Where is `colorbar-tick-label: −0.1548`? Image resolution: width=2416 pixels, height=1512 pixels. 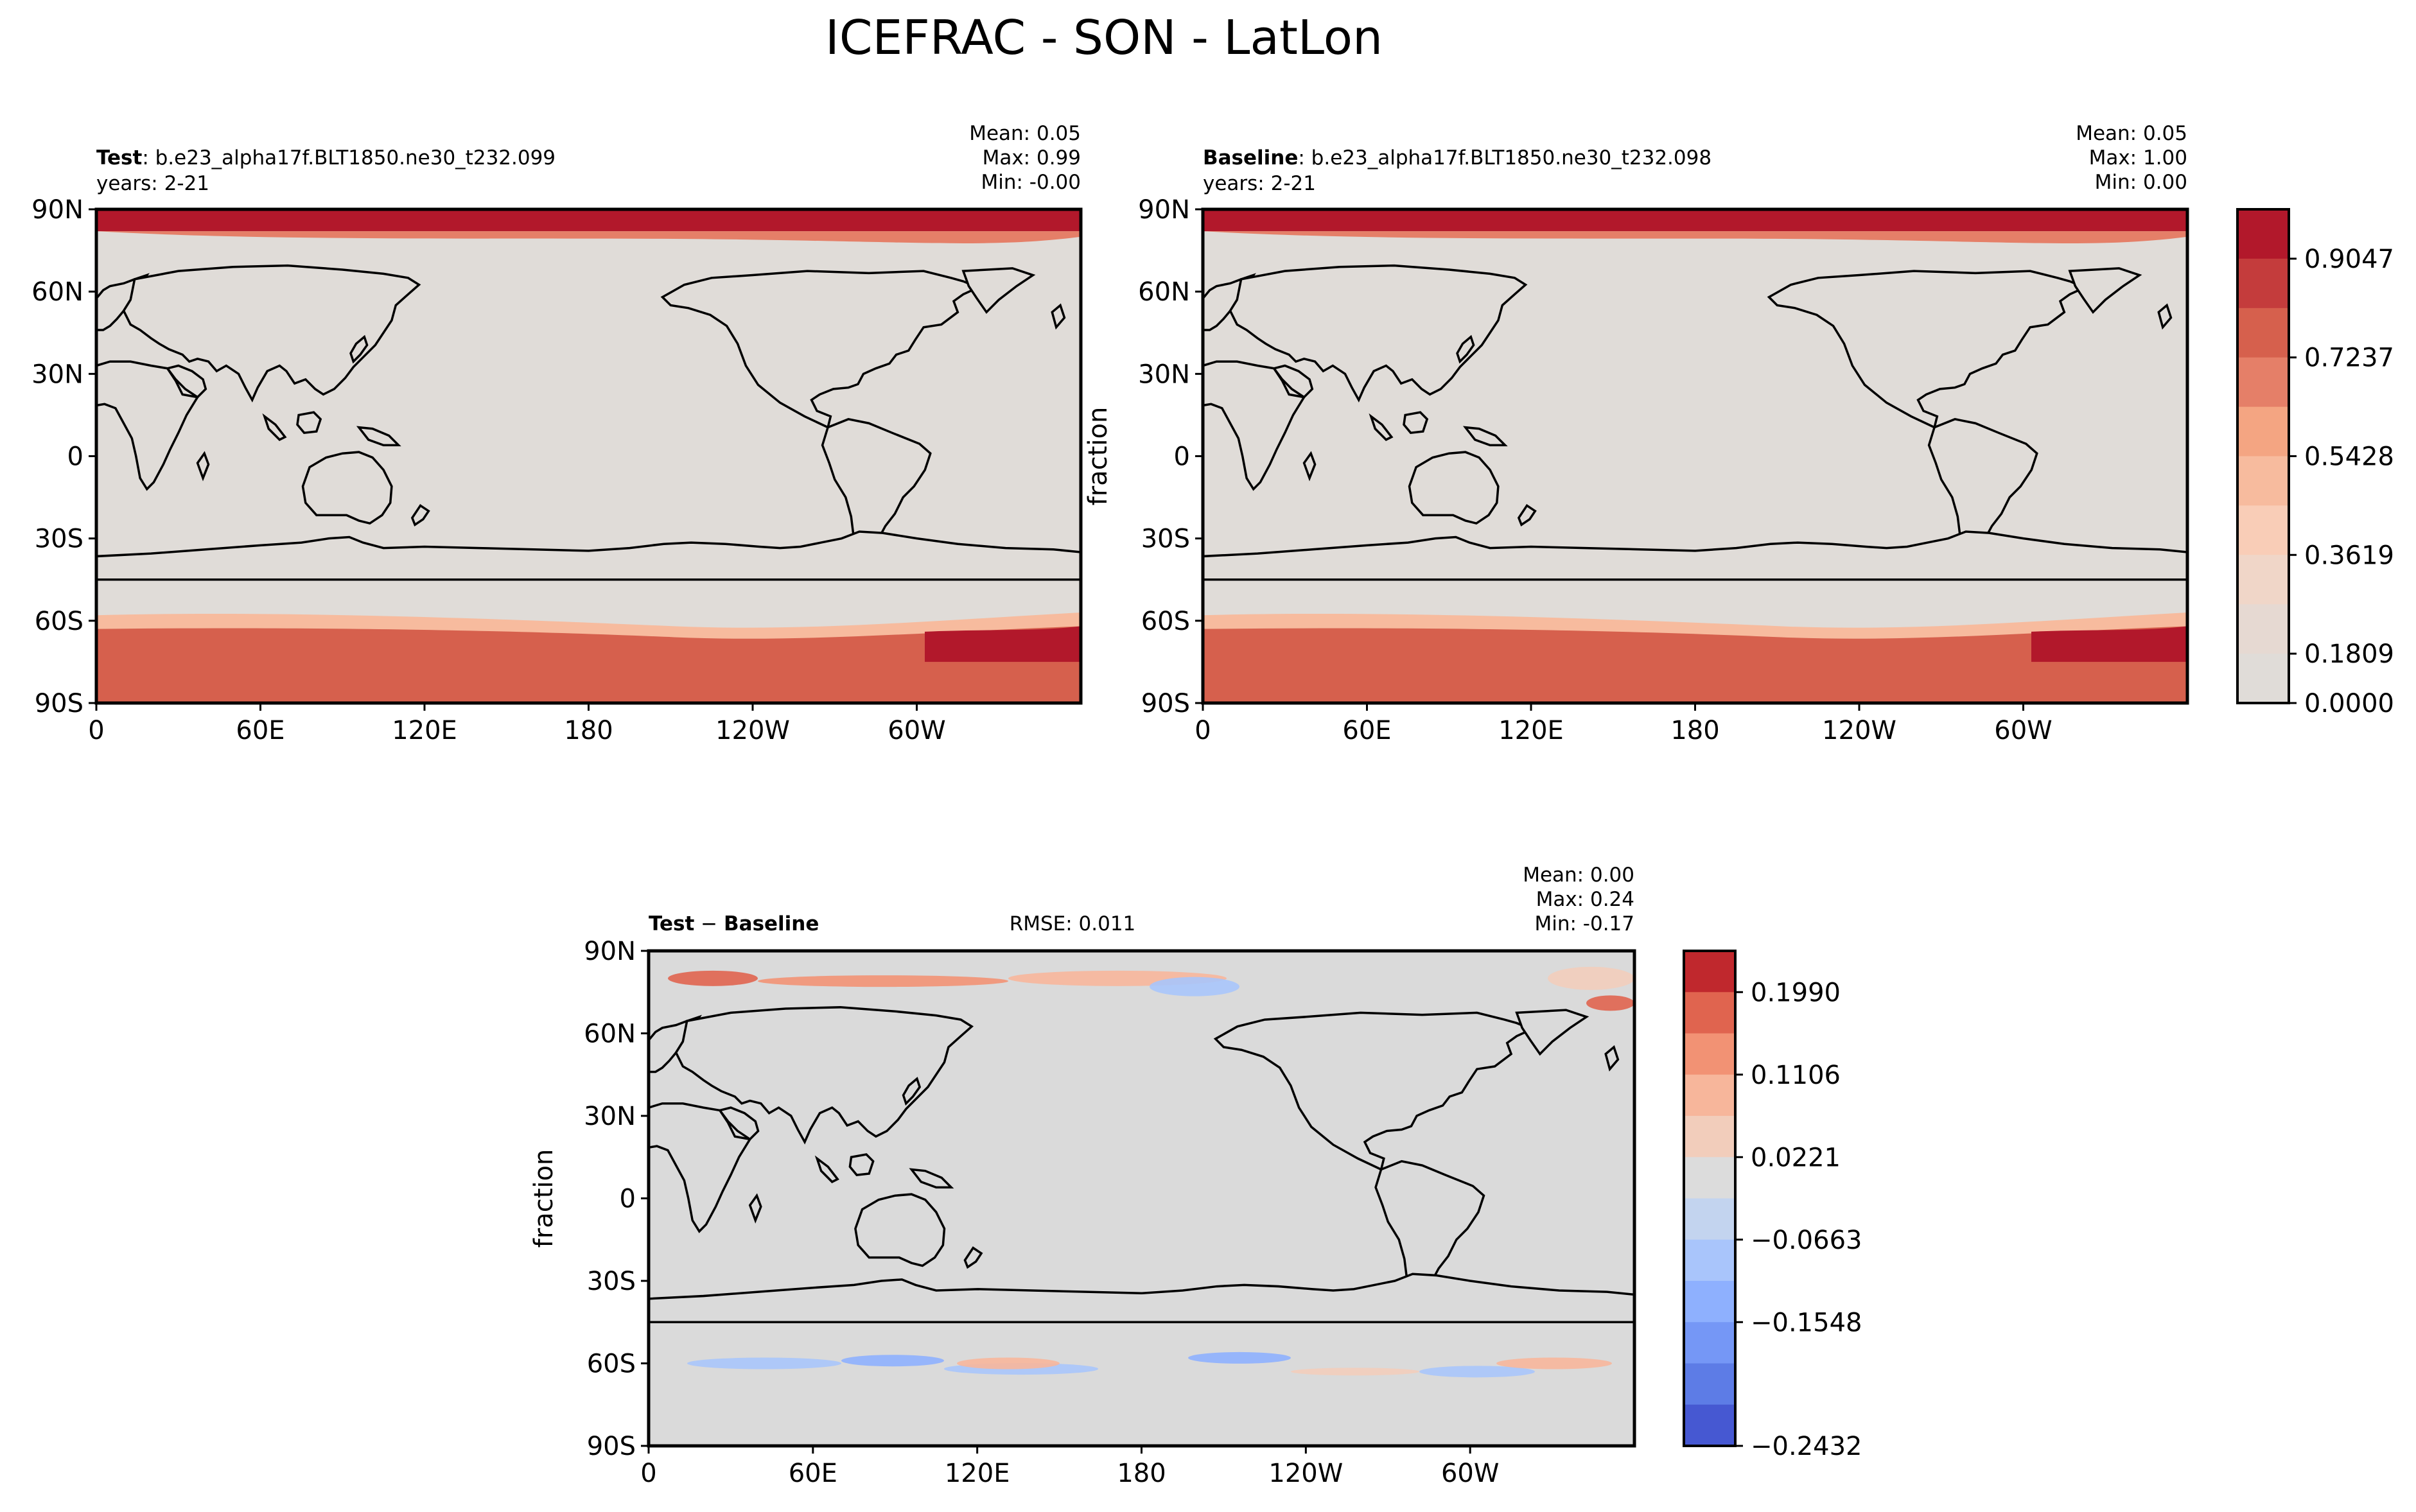
colorbar-tick-label: −0.1548 is located at coordinates (1806, 1322).